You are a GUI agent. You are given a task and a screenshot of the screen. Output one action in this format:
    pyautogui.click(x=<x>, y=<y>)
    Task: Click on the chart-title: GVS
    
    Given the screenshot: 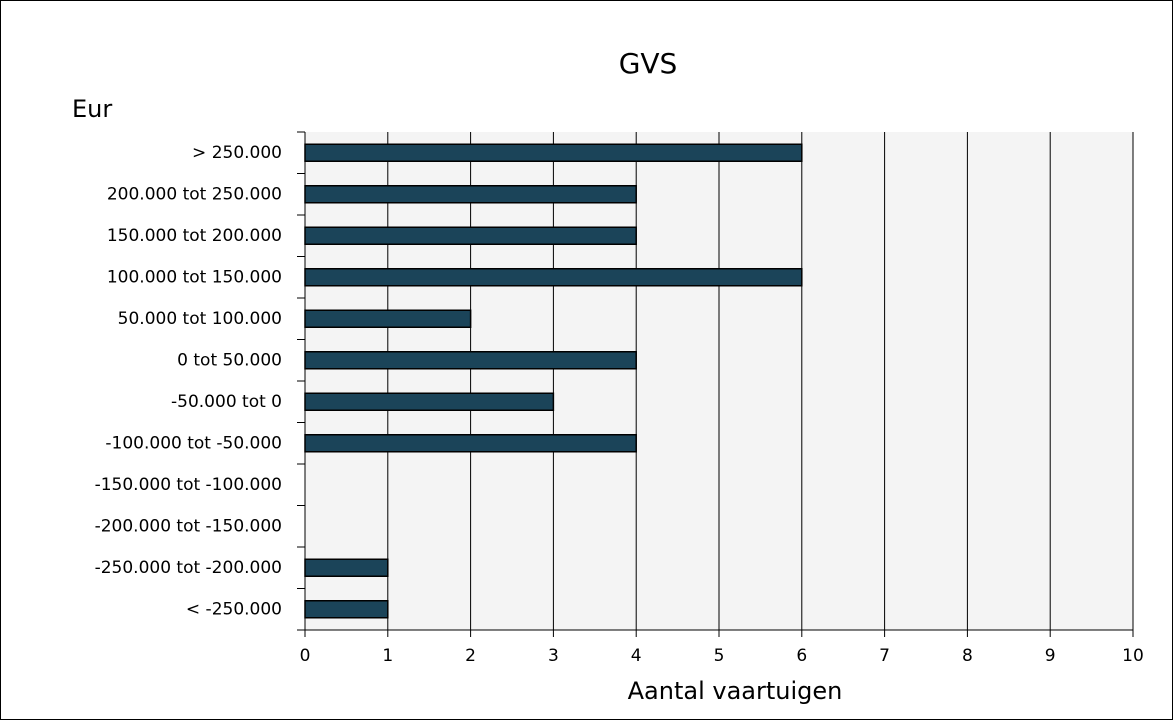 What is the action you would take?
    pyautogui.click(x=648, y=63)
    